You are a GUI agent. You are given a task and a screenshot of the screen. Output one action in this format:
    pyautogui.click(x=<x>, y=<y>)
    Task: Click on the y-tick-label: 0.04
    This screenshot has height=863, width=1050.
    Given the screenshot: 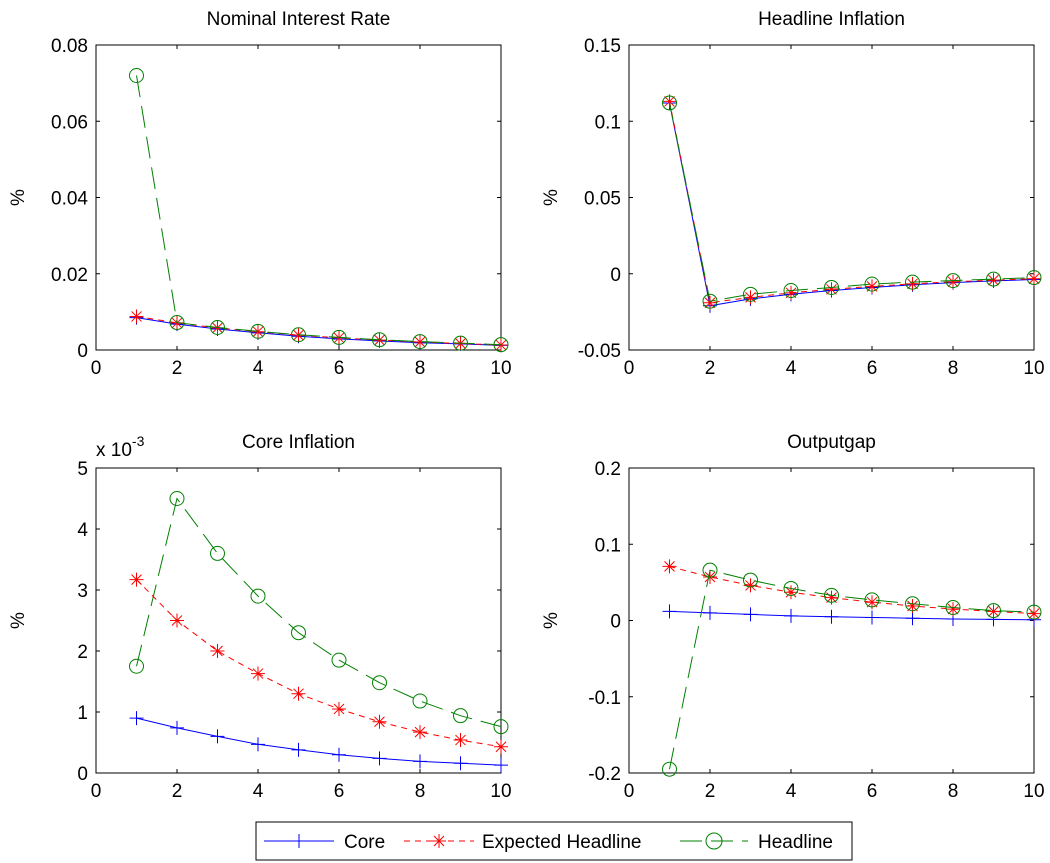 What is the action you would take?
    pyautogui.click(x=69, y=199)
    